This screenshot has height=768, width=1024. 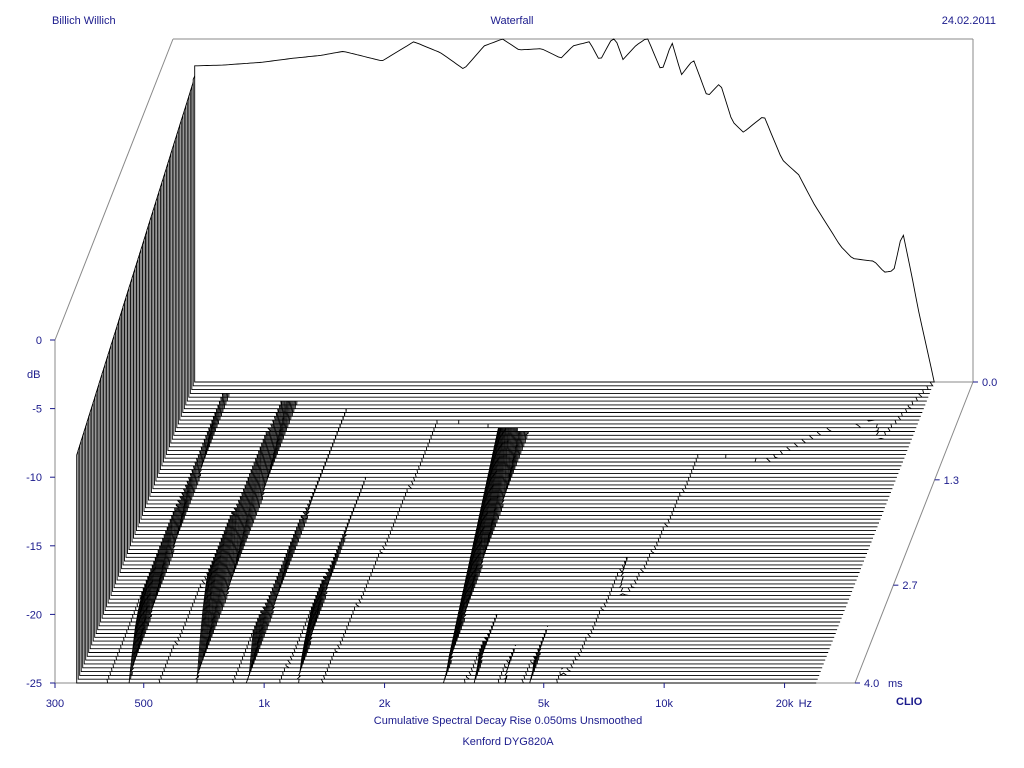 What do you see at coordinates (664, 704) in the screenshot?
I see `x-tick-label-5: 10k` at bounding box center [664, 704].